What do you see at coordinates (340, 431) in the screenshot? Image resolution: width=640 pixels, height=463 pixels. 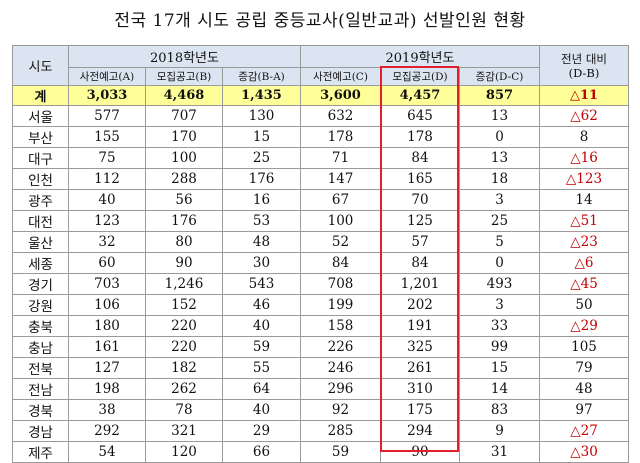 I see `value-cell: 285` at bounding box center [340, 431].